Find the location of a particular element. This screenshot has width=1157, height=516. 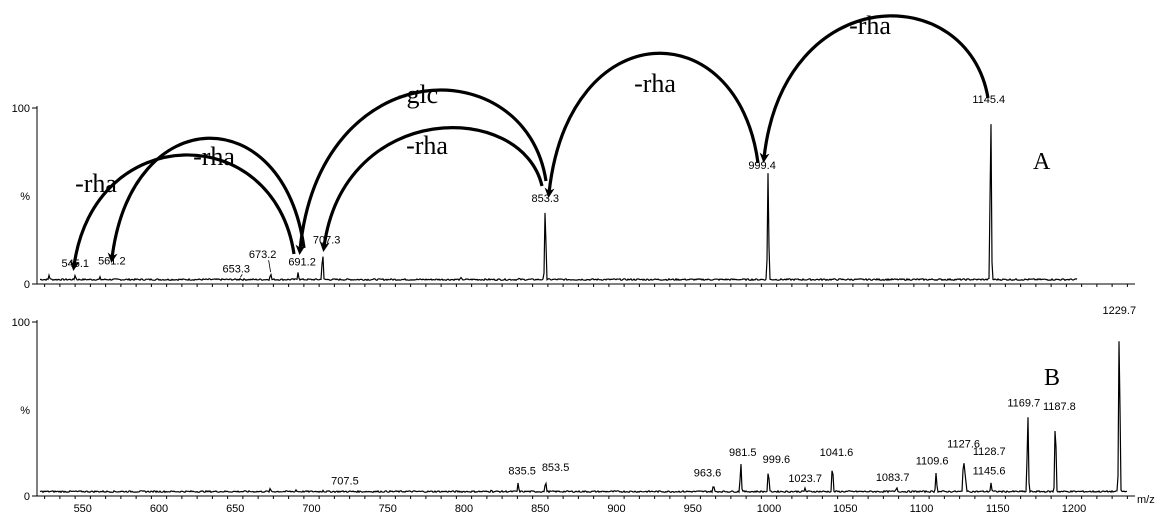

panel-a-x-ticks is located at coordinates (586, 285).